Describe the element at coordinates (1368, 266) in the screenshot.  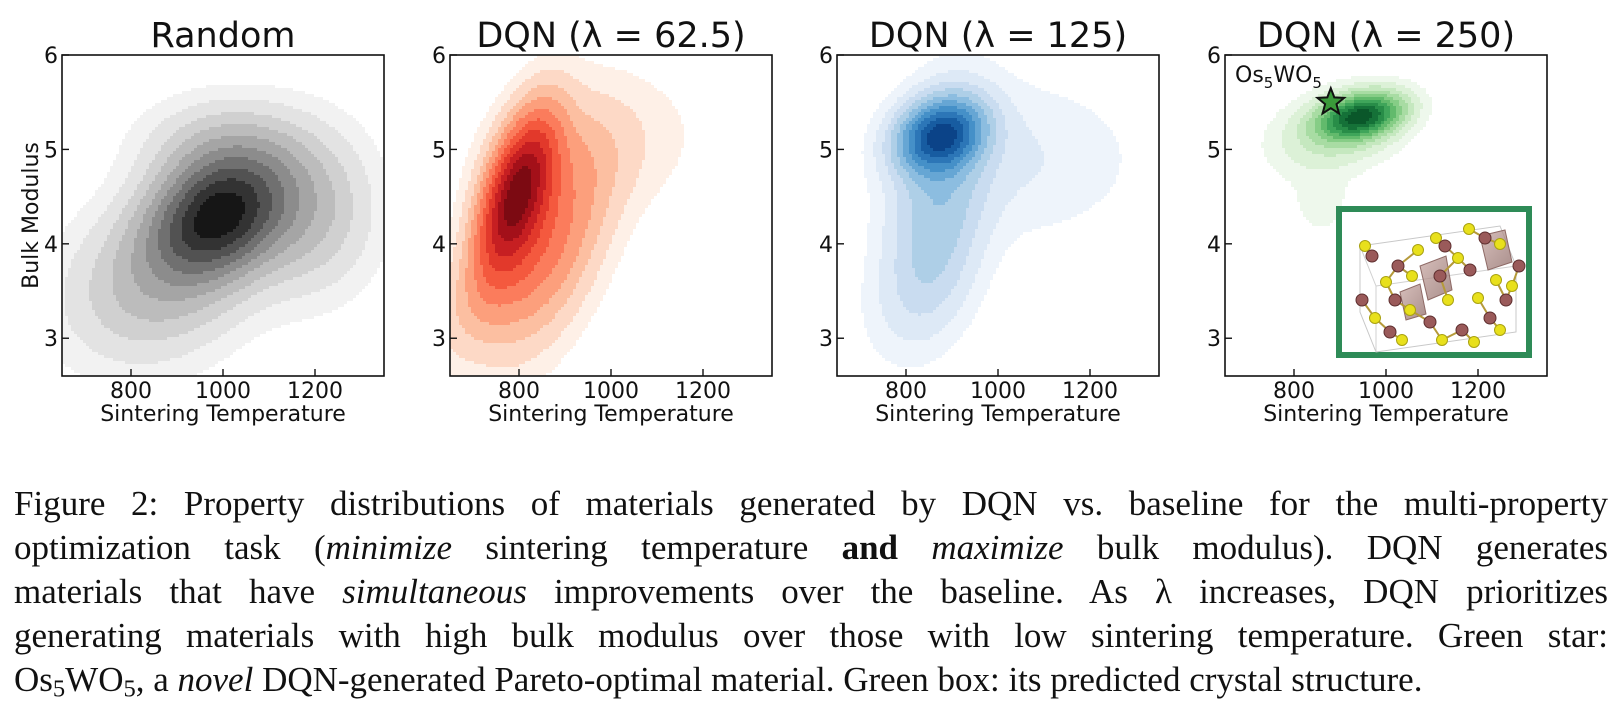
I see `unit-cell-edge` at that location.